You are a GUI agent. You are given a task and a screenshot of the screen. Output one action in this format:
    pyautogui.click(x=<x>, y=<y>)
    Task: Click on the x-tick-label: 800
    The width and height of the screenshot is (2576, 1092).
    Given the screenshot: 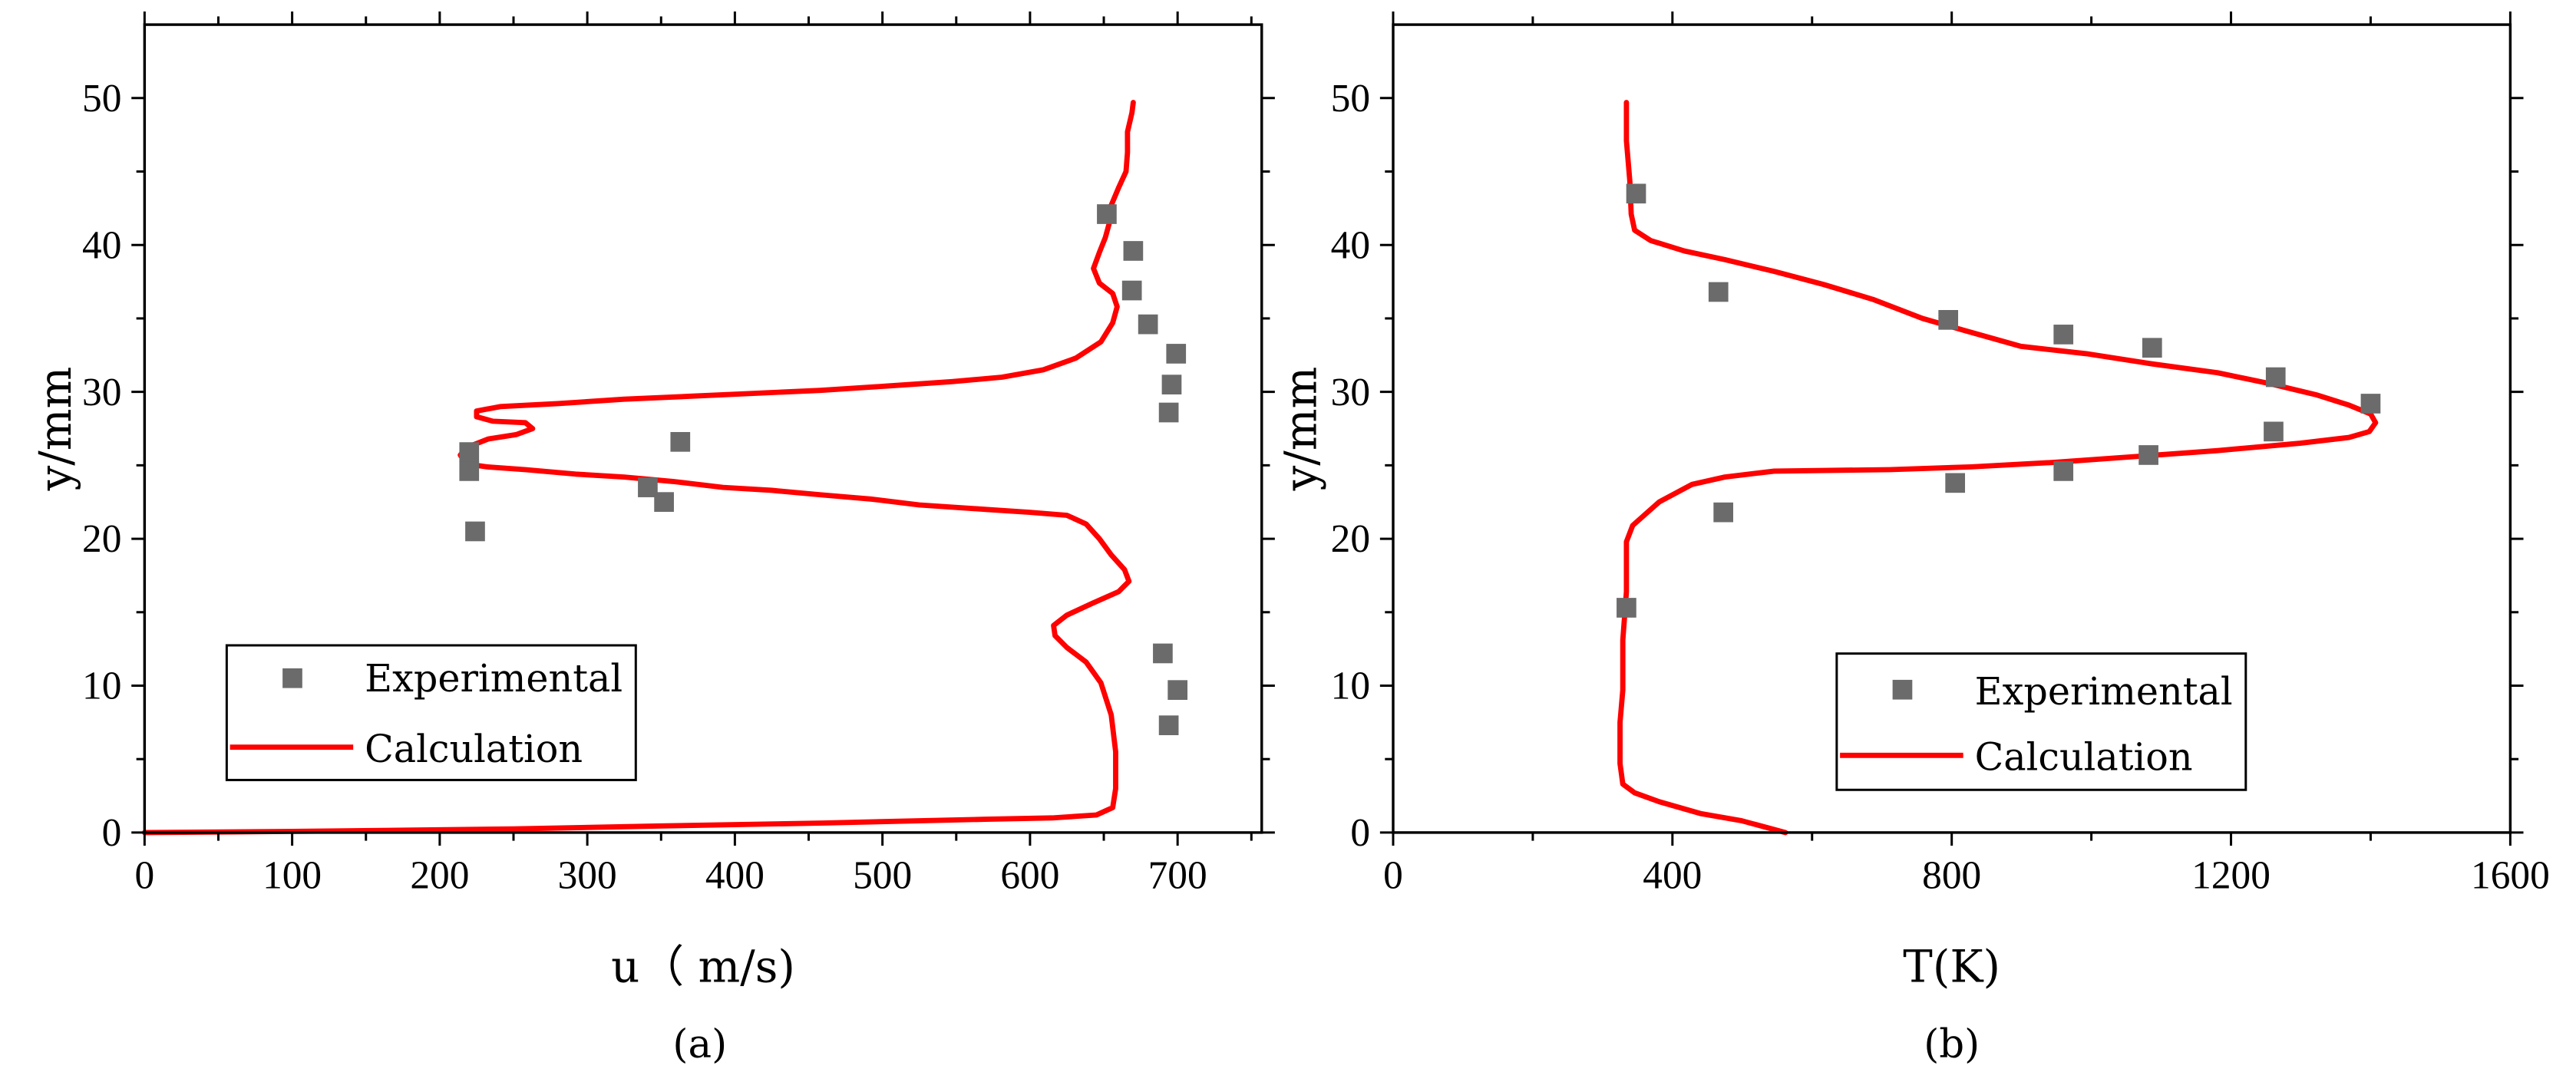 What is the action you would take?
    pyautogui.click(x=1951, y=876)
    